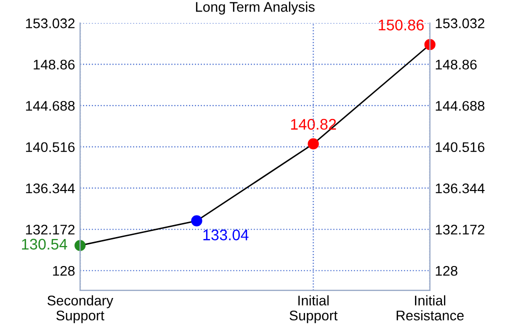 Image resolution: width=510 pixels, height=330 pixels. Describe the element at coordinates (255, 8) in the screenshot. I see `chart-title: Long Term Analysis` at that location.